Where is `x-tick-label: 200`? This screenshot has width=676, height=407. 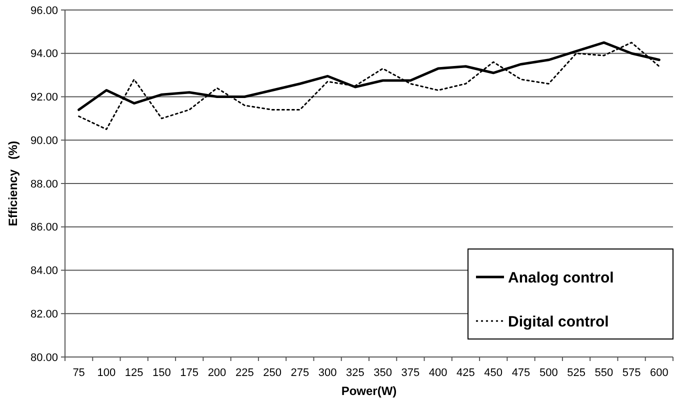 x-tick-label: 200 is located at coordinates (217, 373).